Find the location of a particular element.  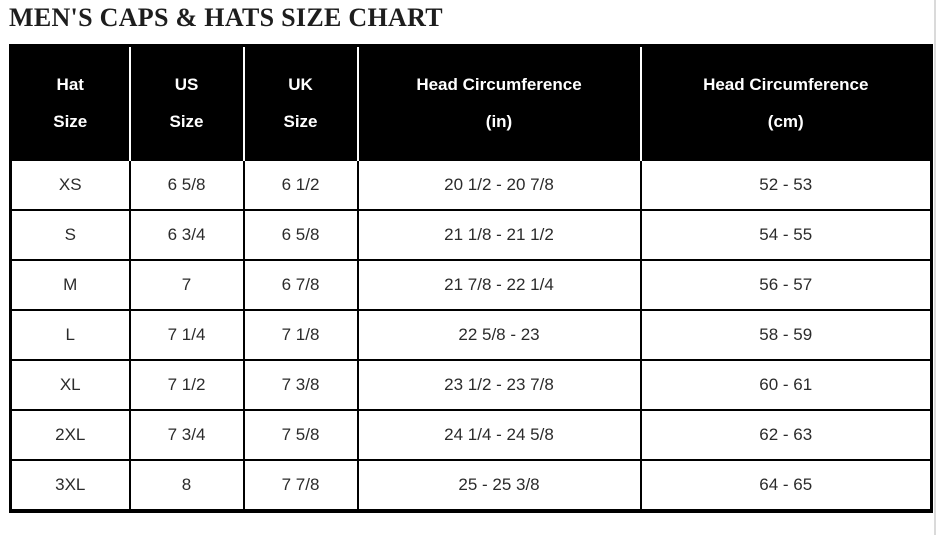

table-row: S 6 3/4 6 5/8 21 1/8 - 21 1/2 54 - 55 is located at coordinates (471, 235).